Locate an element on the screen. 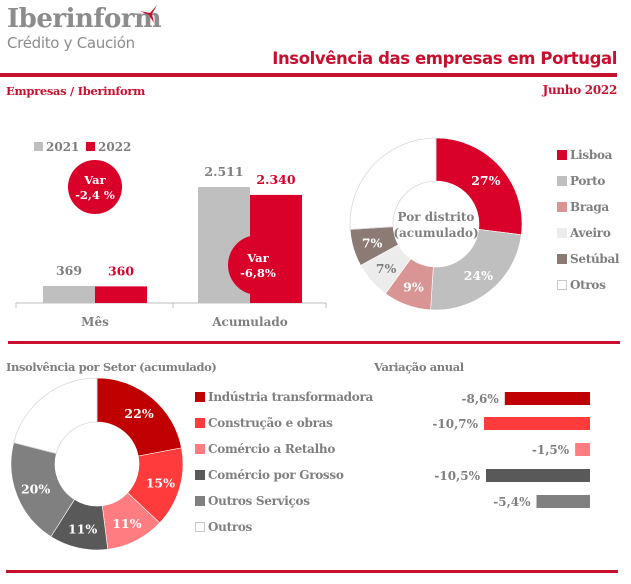 The image size is (631, 584). legend-label: Construção e obras is located at coordinates (270, 423).